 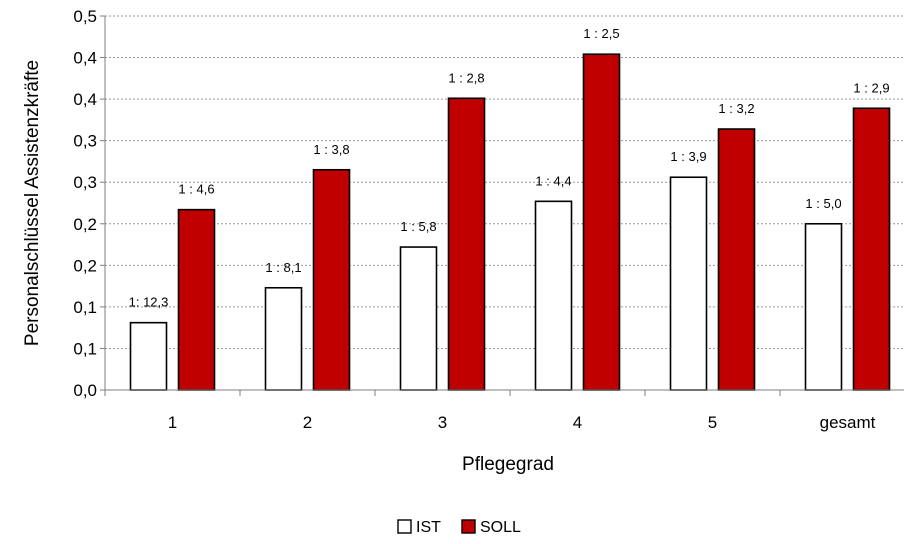 What do you see at coordinates (601, 33) in the screenshot?
I see `data-label: 1 : 2,5` at bounding box center [601, 33].